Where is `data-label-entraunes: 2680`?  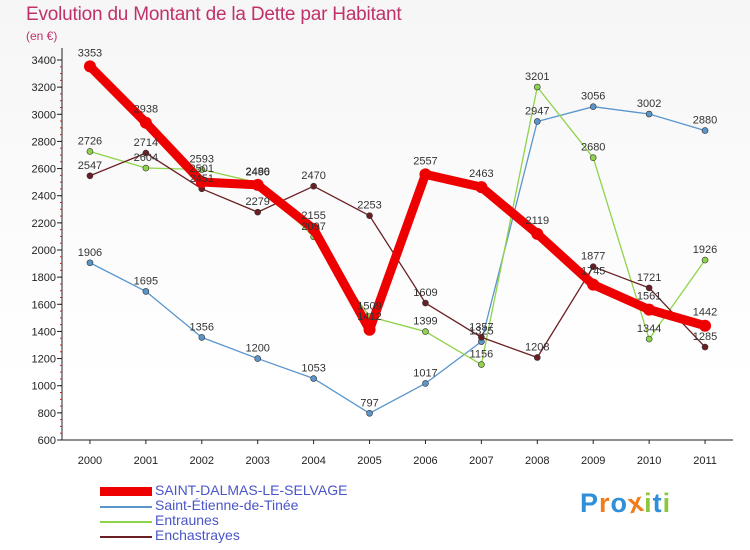 data-label-entraunes: 2680 is located at coordinates (593, 148).